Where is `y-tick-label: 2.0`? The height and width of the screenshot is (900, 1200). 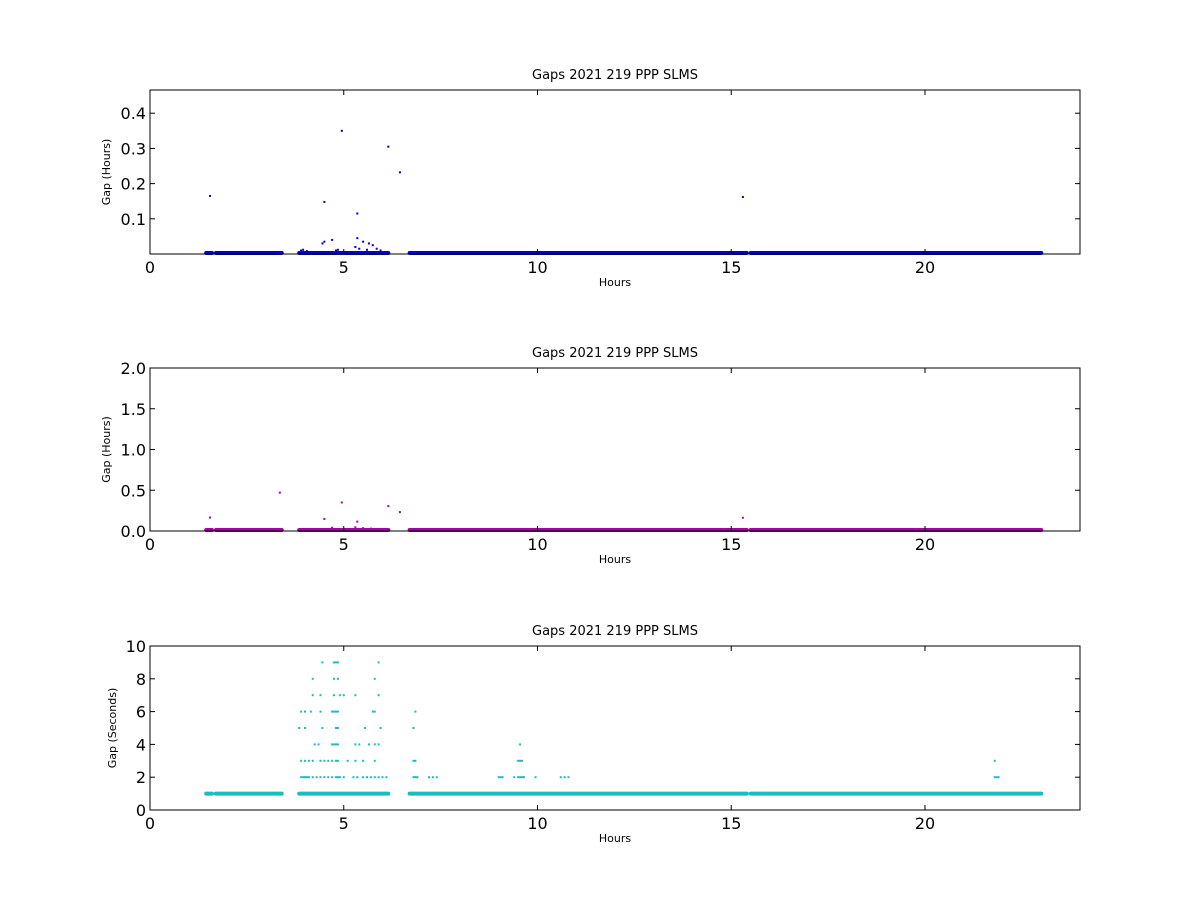
y-tick-label: 2.0 is located at coordinates (133, 368).